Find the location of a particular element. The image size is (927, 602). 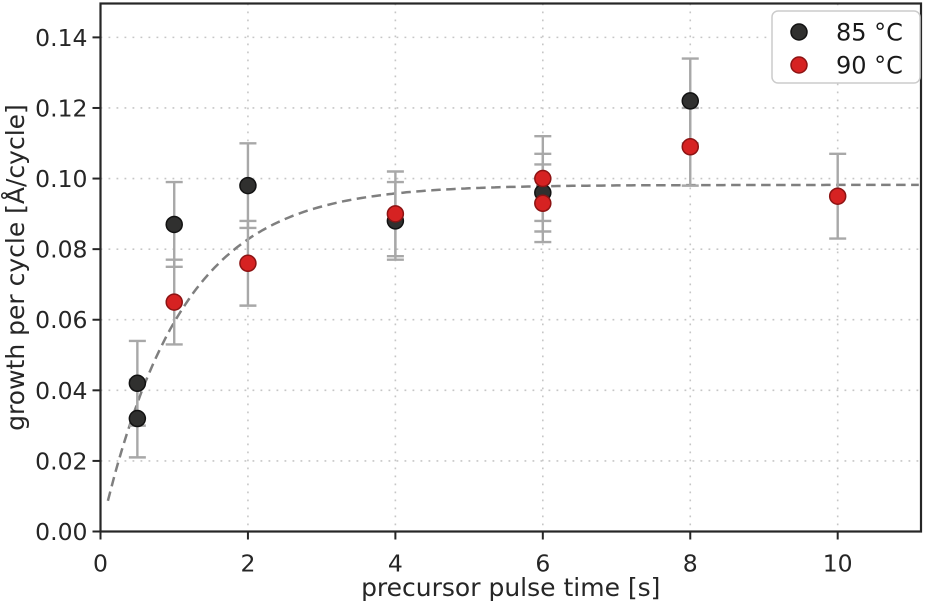

legend-marker-90c is located at coordinates (799, 65).